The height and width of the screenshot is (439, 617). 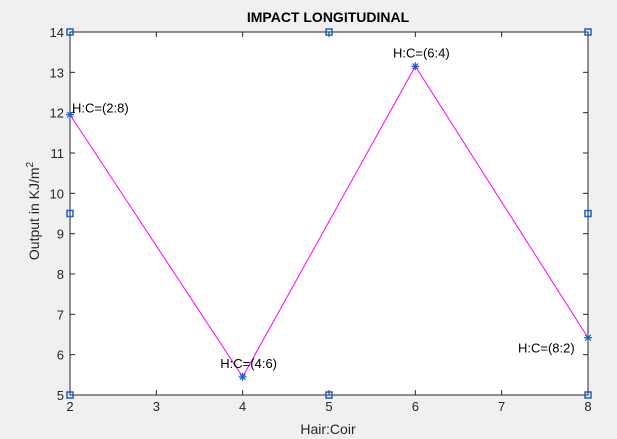 What do you see at coordinates (60, 274) in the screenshot?
I see `y-tick-label: 8` at bounding box center [60, 274].